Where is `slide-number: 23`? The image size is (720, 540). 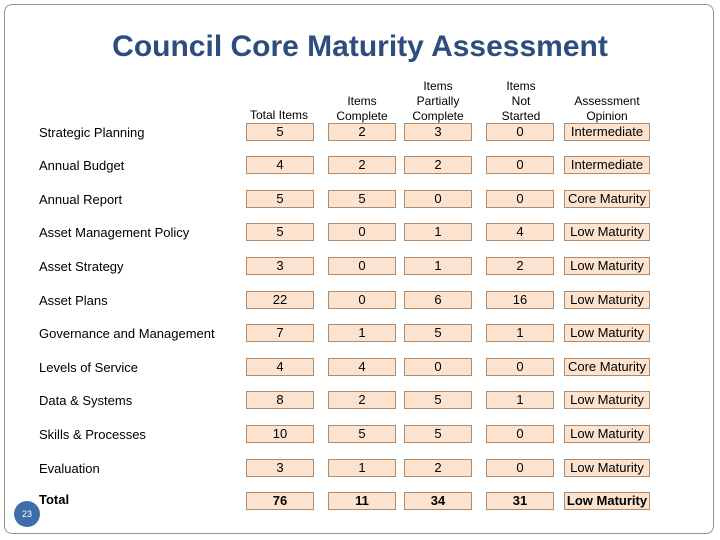
slide-number: 23 is located at coordinates (27, 514).